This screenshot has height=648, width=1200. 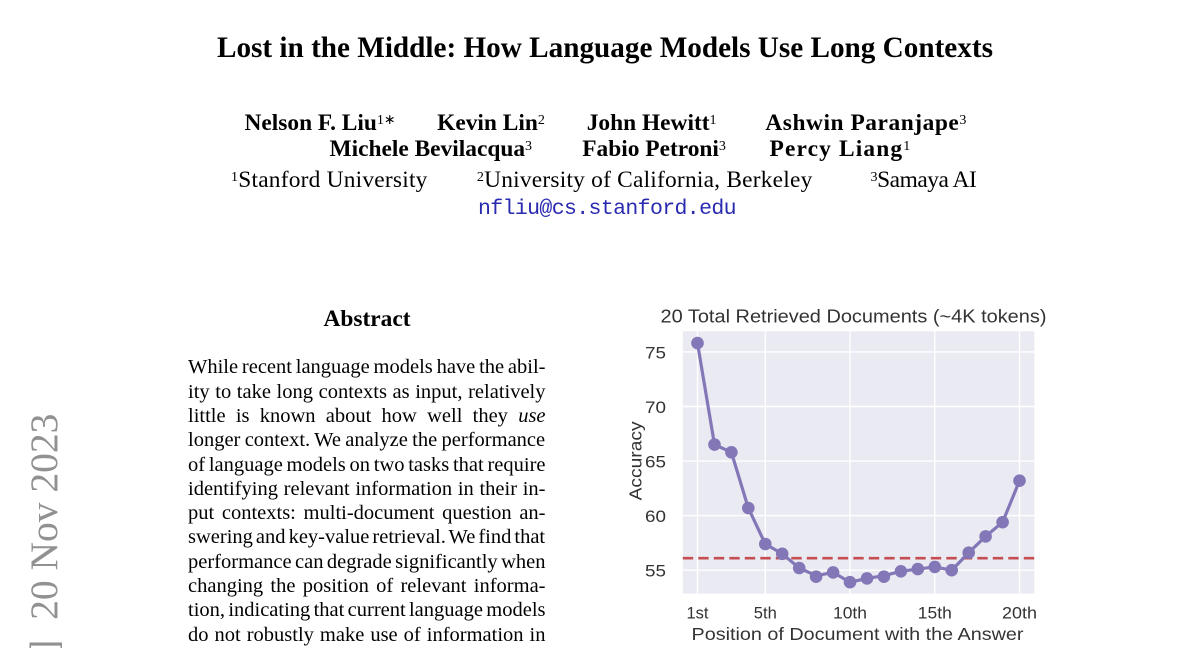 I want to click on svg-text: 10th, so click(x=850, y=614).